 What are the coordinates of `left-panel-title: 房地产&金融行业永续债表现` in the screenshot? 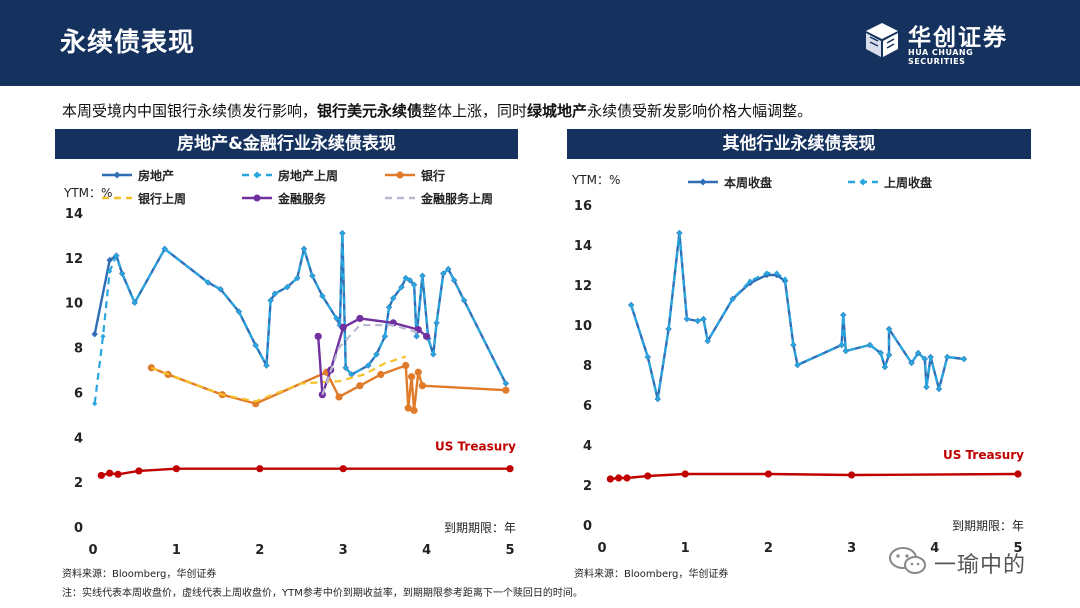 It's located at (286, 144).